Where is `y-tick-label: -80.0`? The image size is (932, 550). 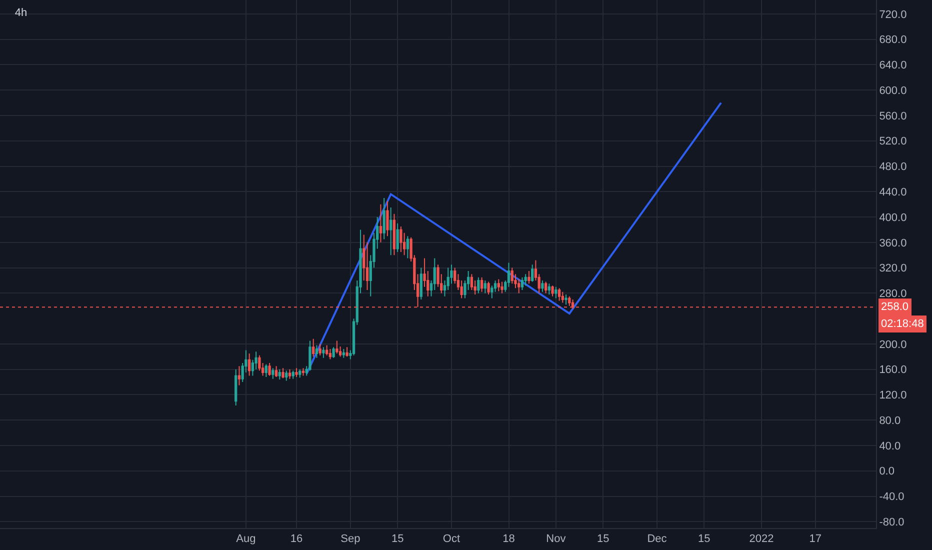
y-tick-label: -80.0 is located at coordinates (891, 522).